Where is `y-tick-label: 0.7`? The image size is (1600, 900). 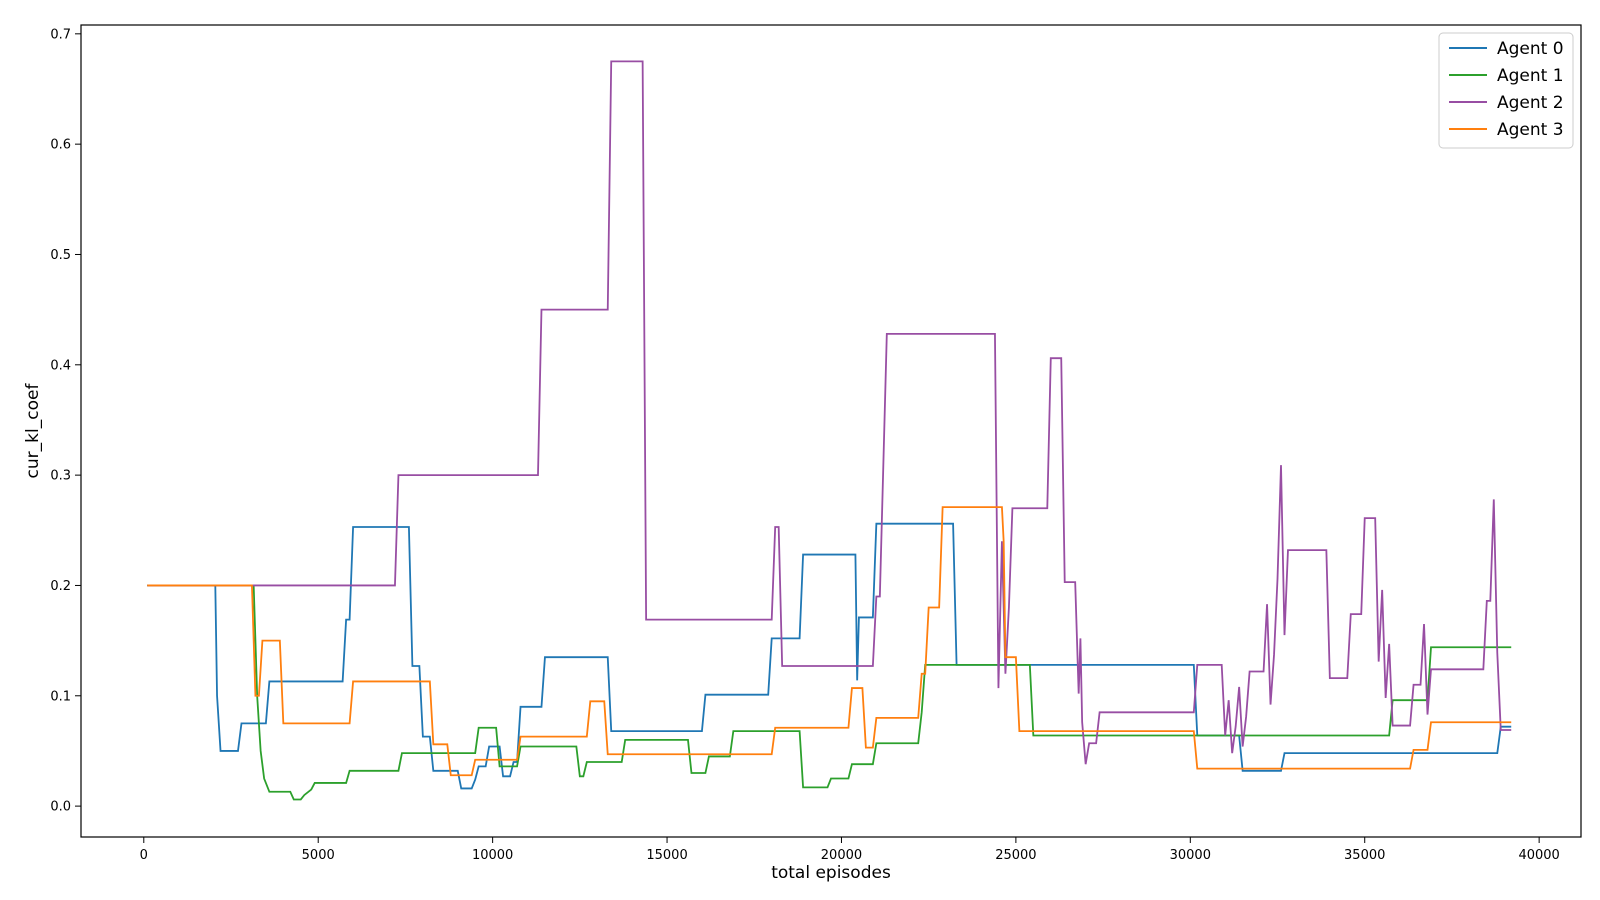
y-tick-label: 0.7 is located at coordinates (60, 34).